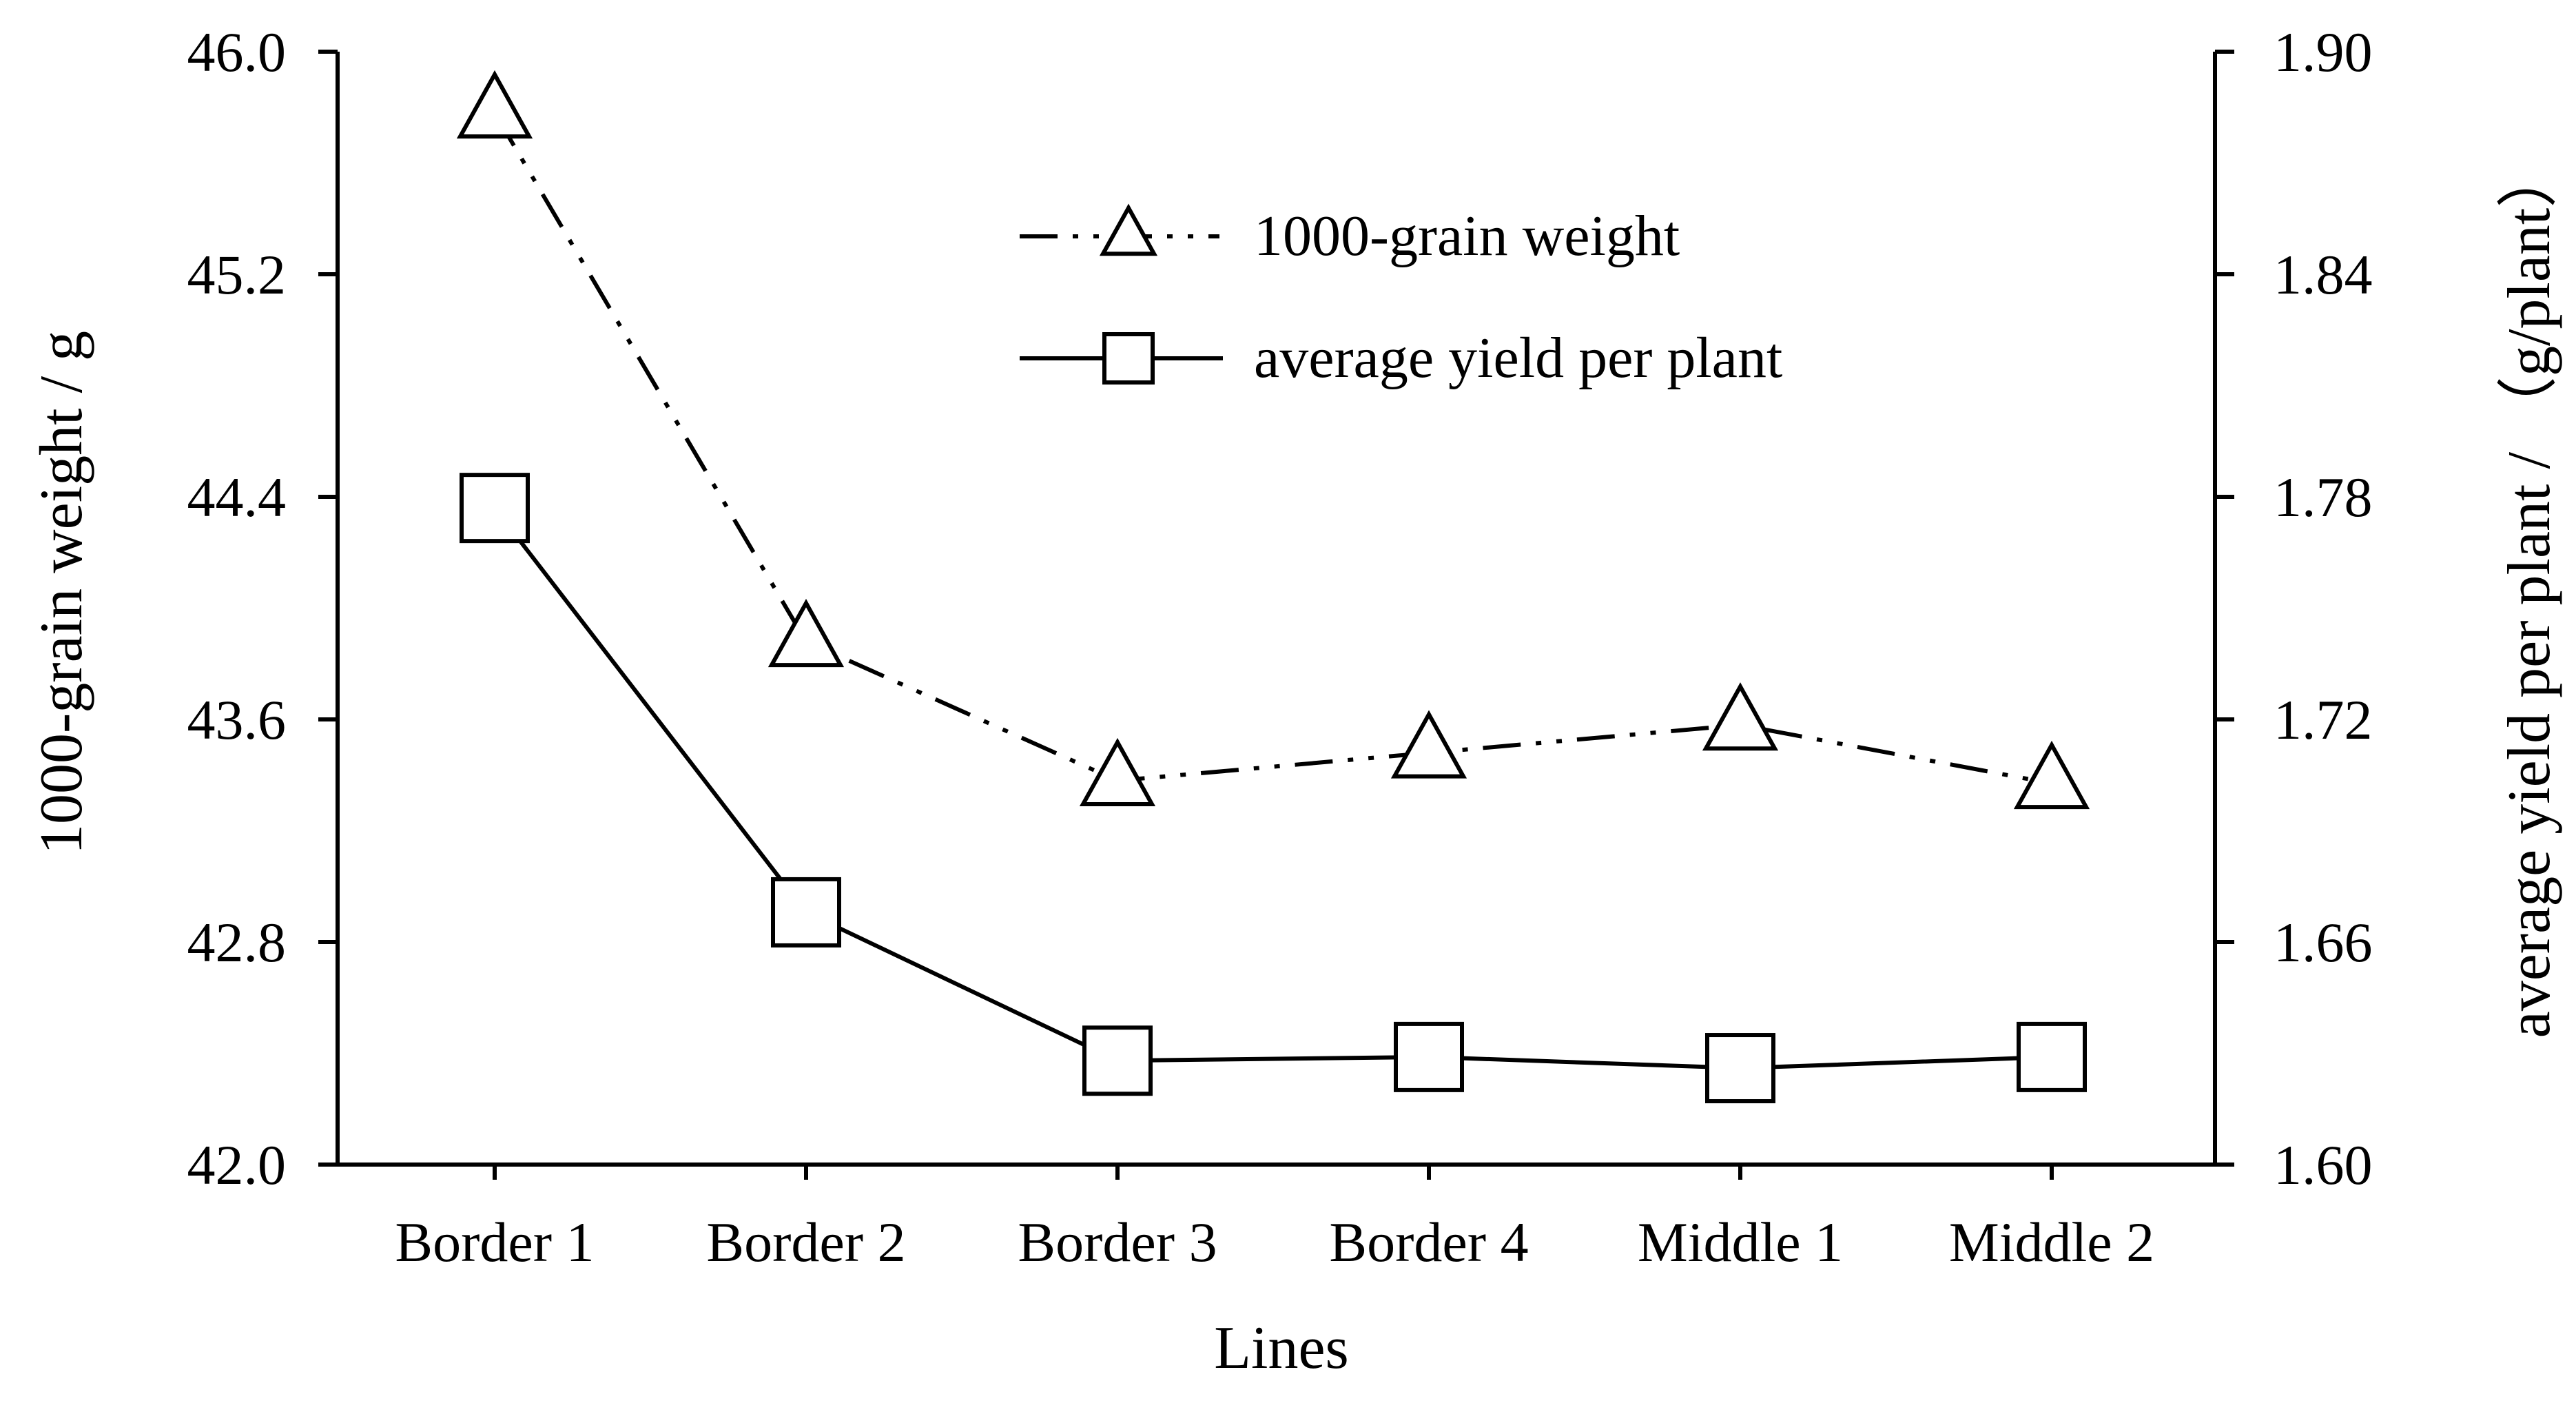 Image resolution: width=2576 pixels, height=1403 pixels. I want to click on left-tick-label: 42.0, so click(237, 1165).